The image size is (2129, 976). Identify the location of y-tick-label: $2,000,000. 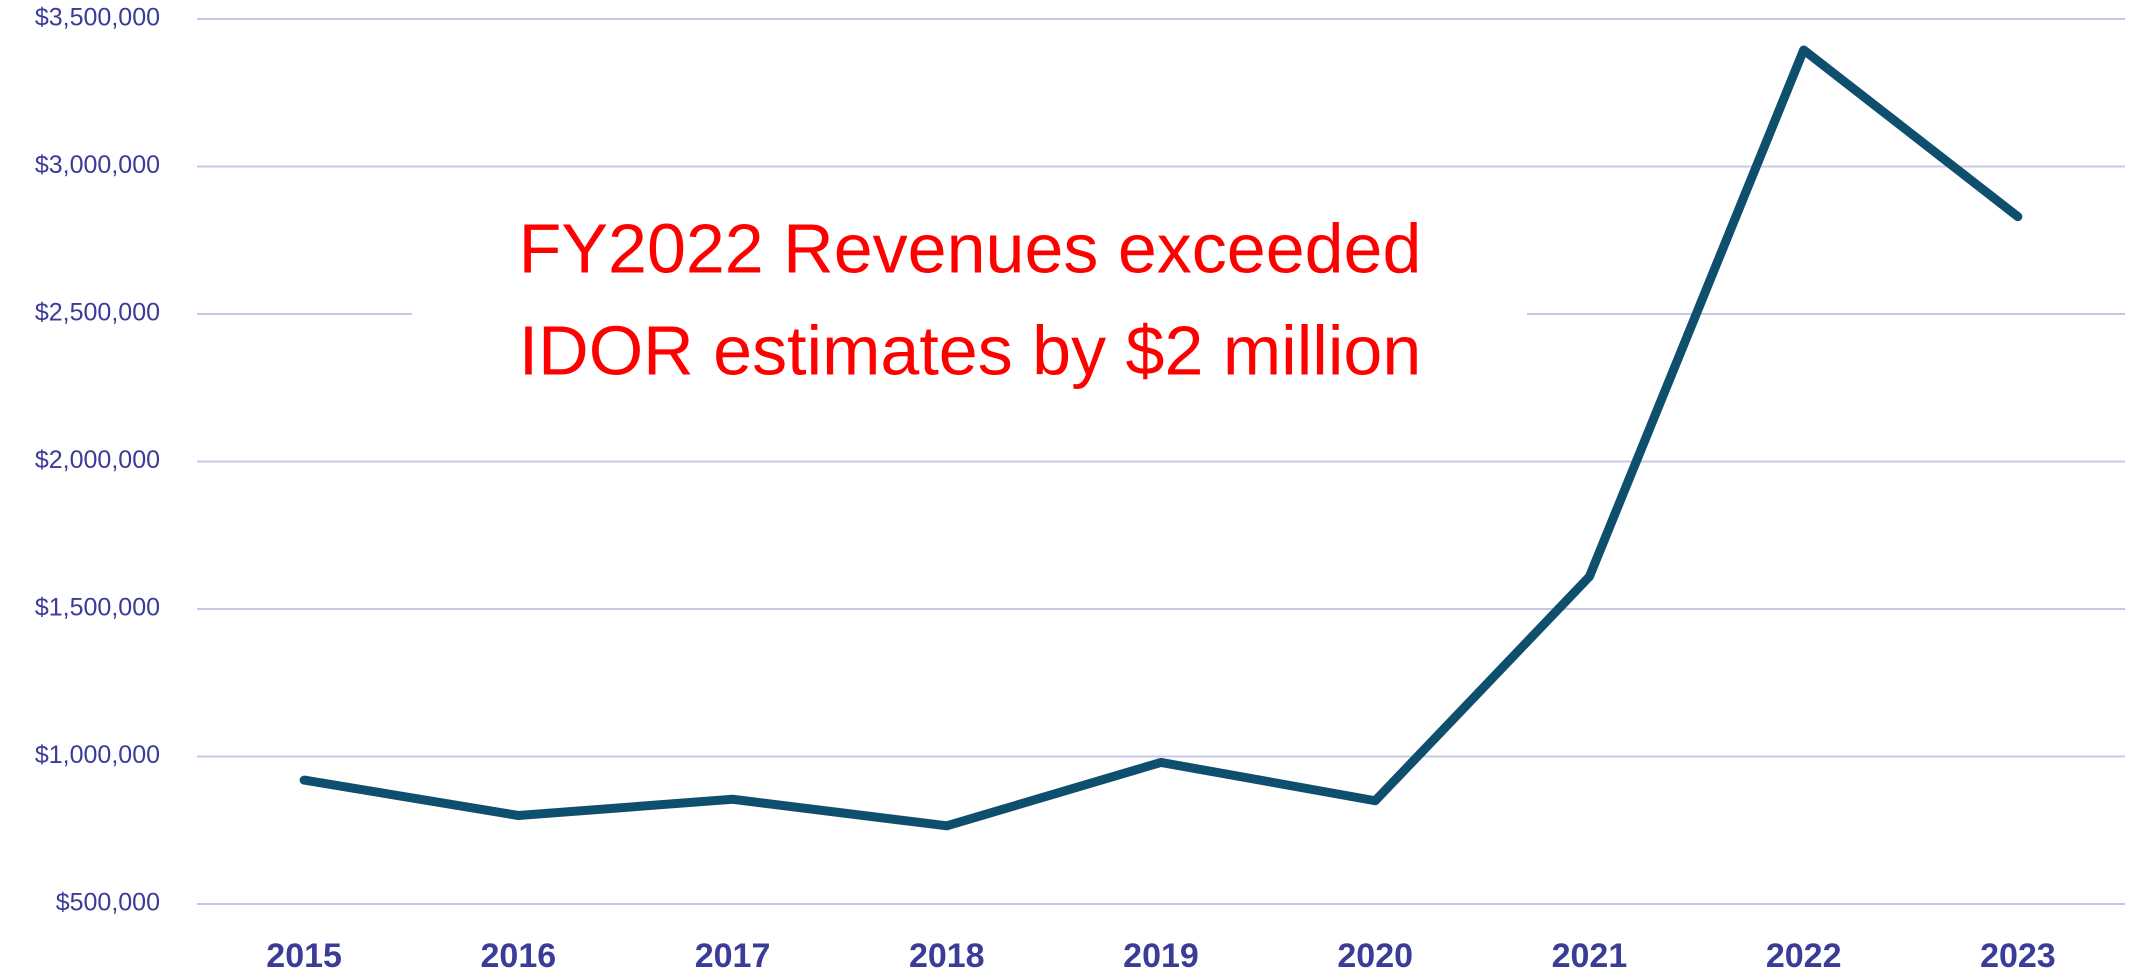
(97, 460).